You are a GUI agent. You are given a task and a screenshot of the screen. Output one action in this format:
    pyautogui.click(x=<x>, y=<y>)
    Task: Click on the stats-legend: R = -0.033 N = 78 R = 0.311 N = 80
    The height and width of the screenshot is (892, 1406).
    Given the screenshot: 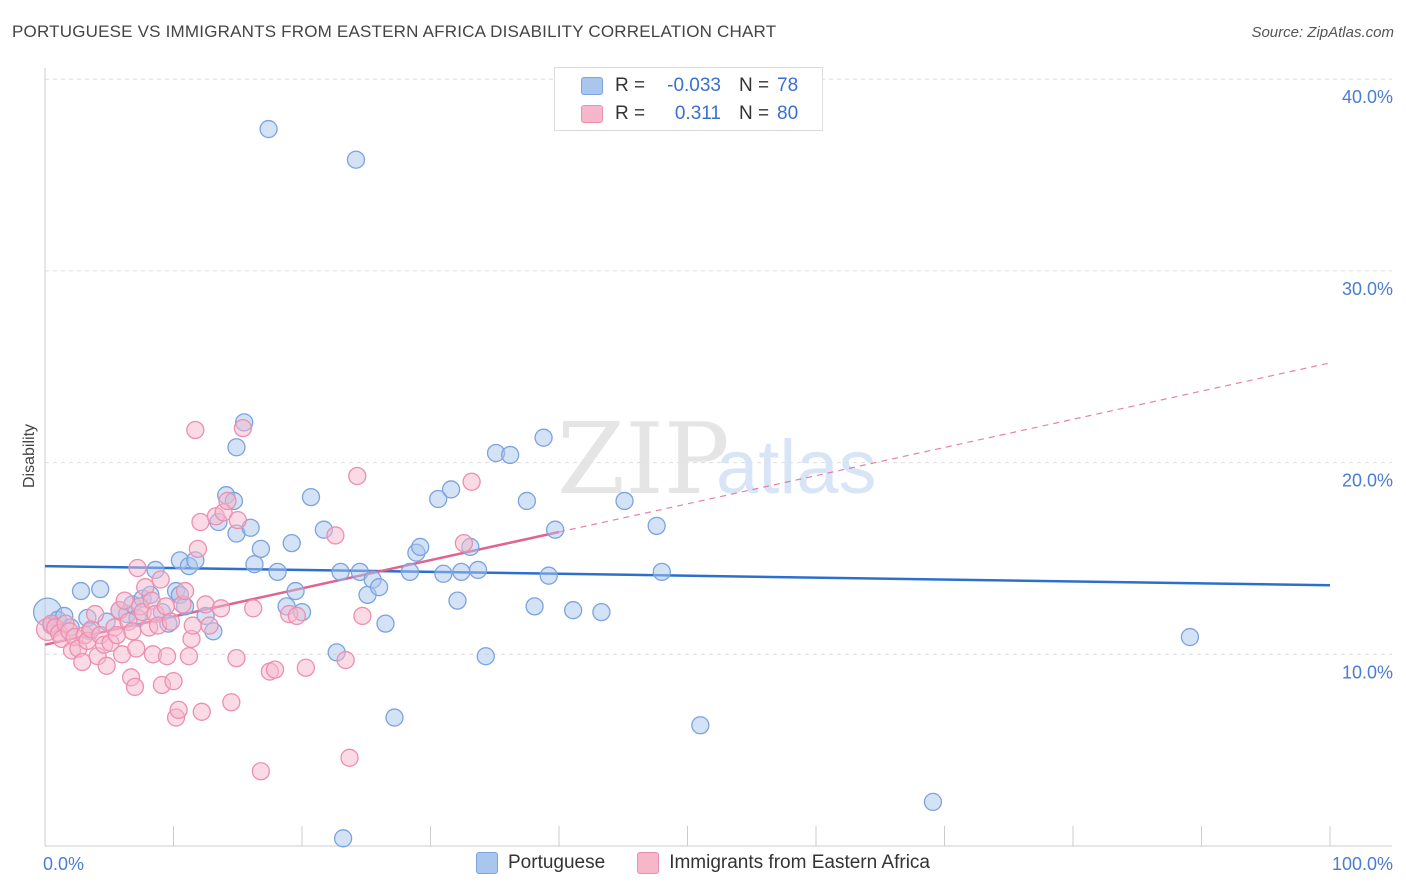 What is the action you would take?
    pyautogui.click(x=688, y=99)
    